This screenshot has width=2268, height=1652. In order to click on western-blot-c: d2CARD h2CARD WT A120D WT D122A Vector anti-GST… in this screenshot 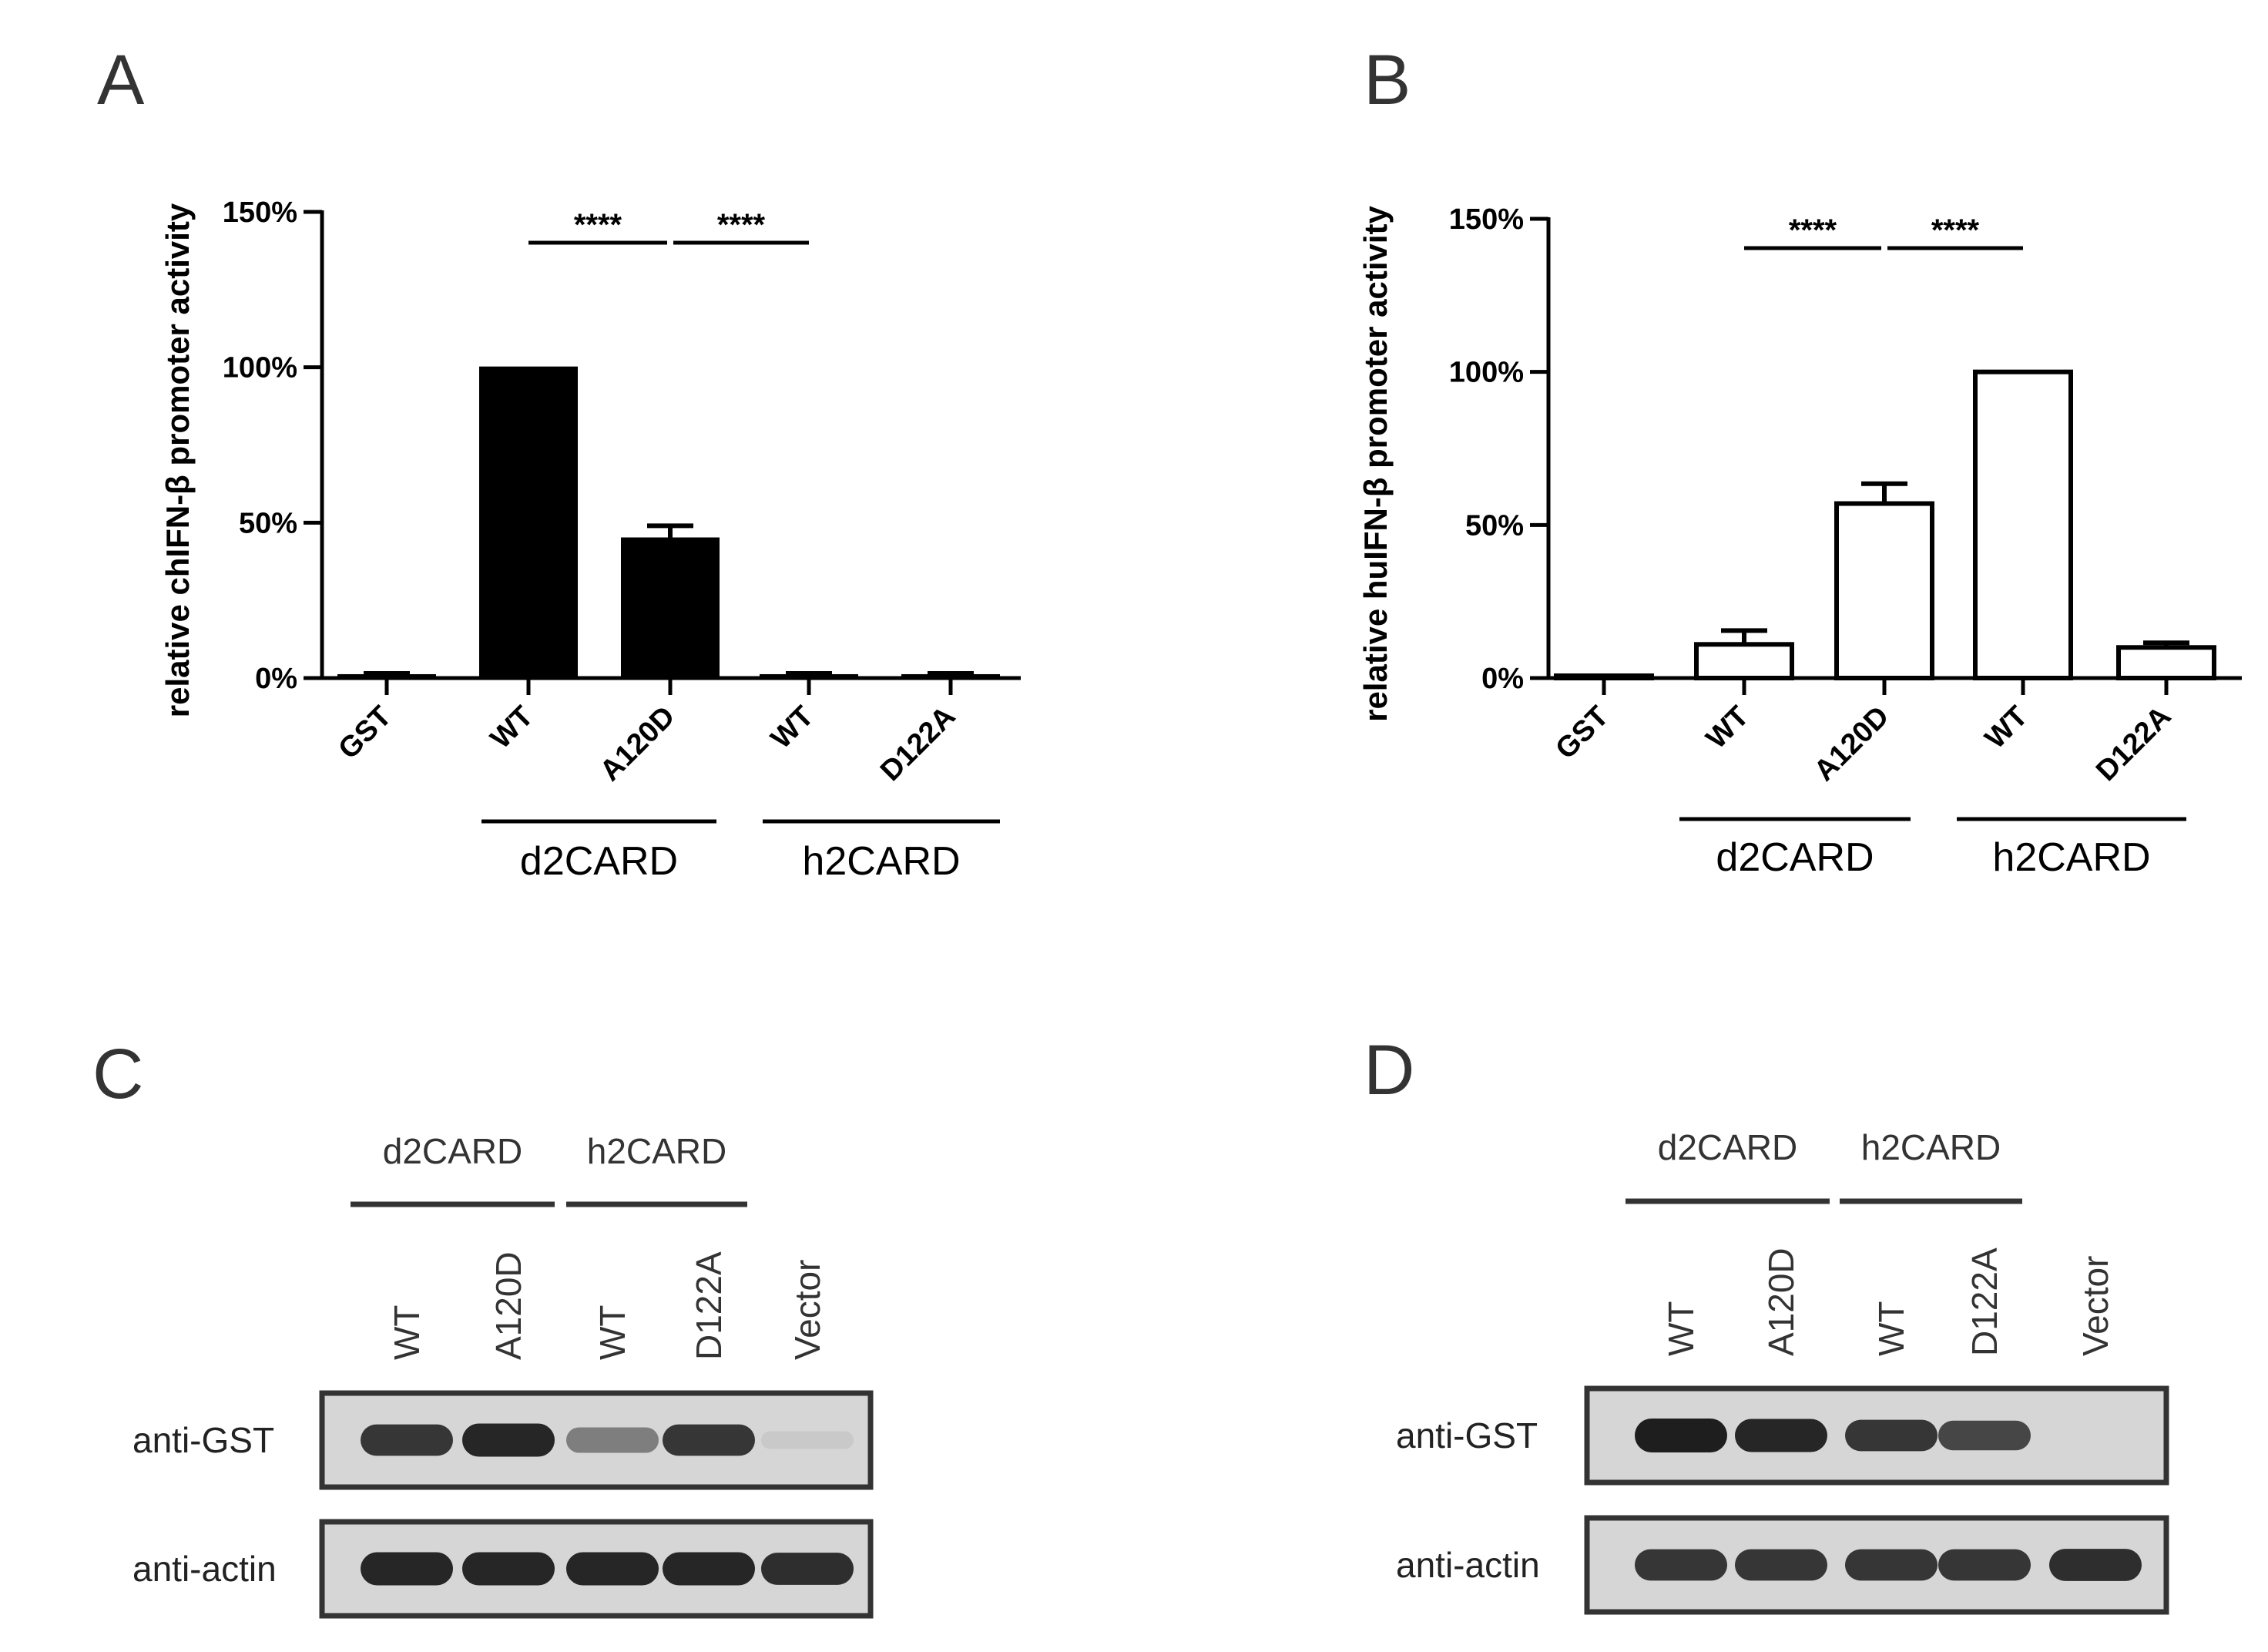, I will do `click(503, 1375)`.